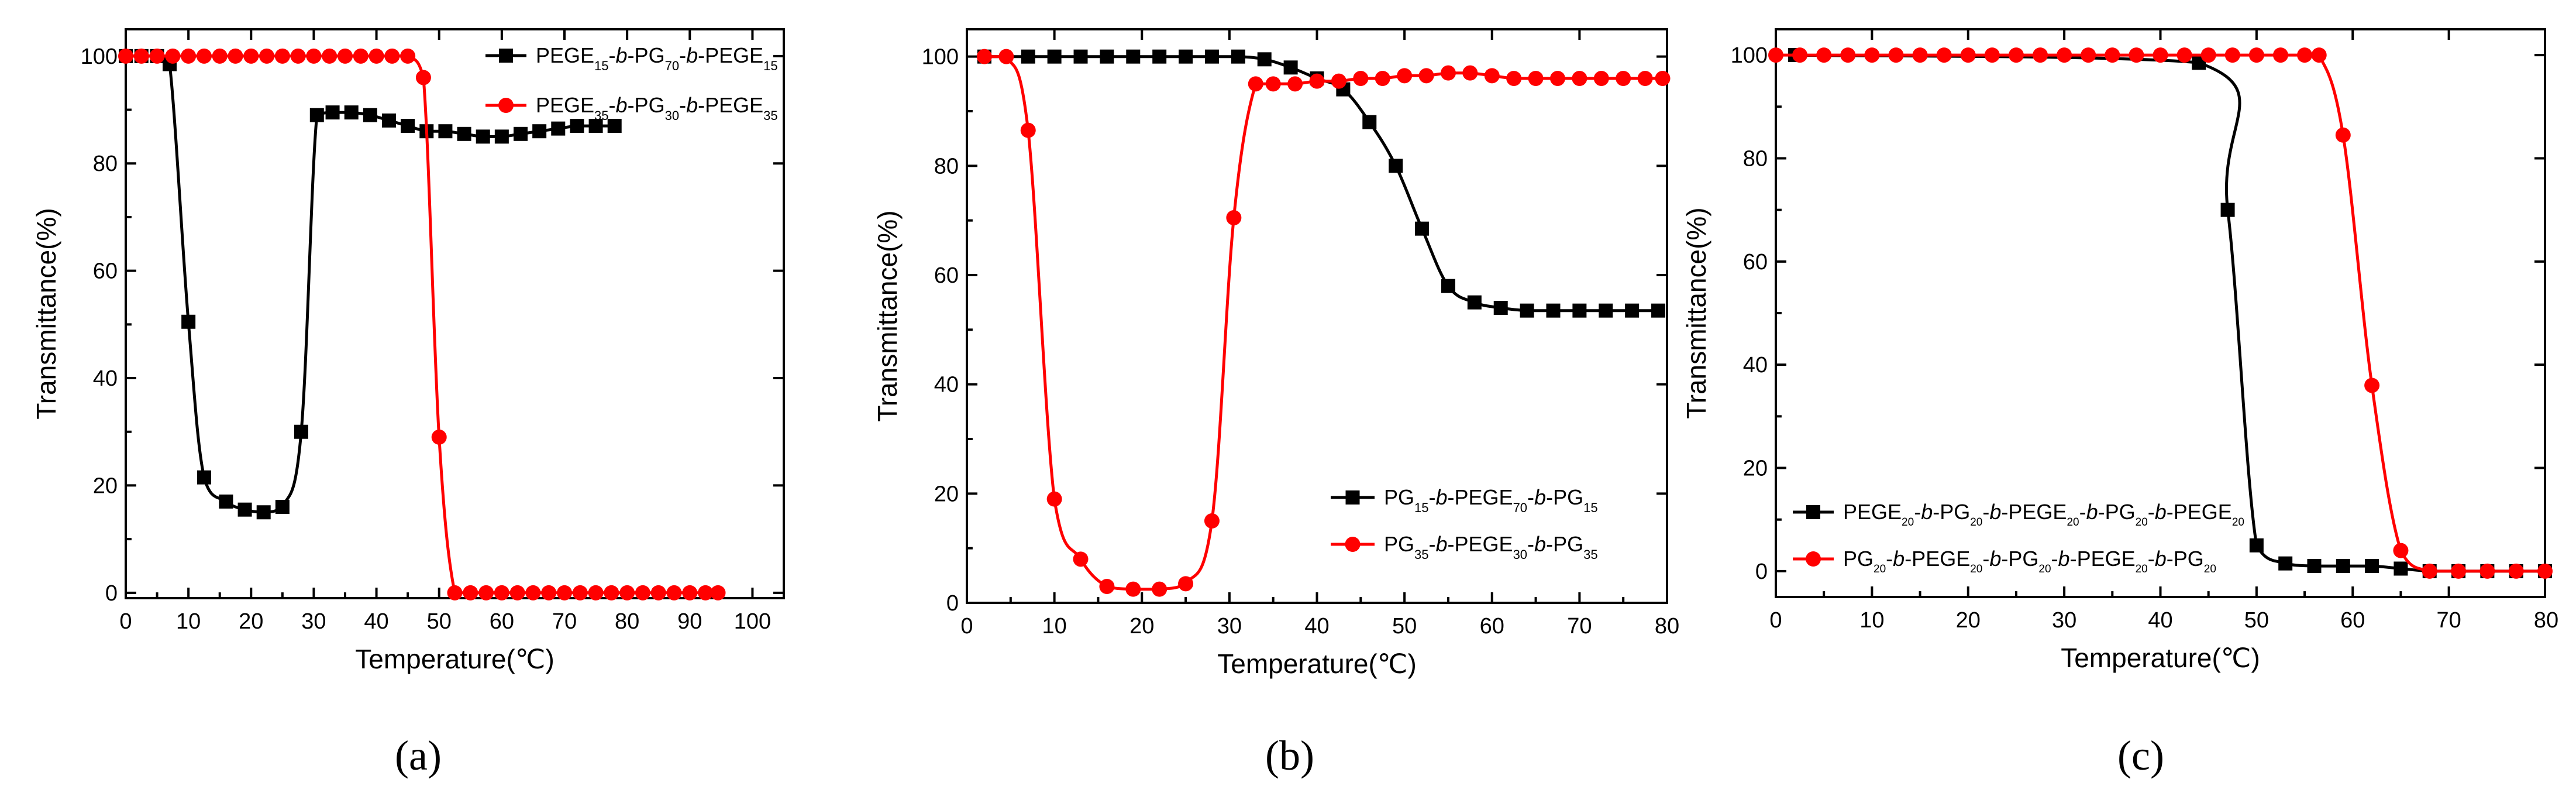 This screenshot has width=2576, height=803. Describe the element at coordinates (657, 58) in the screenshot. I see `legend-label: PEGE15-b-PG70-b-PEGE15` at that location.